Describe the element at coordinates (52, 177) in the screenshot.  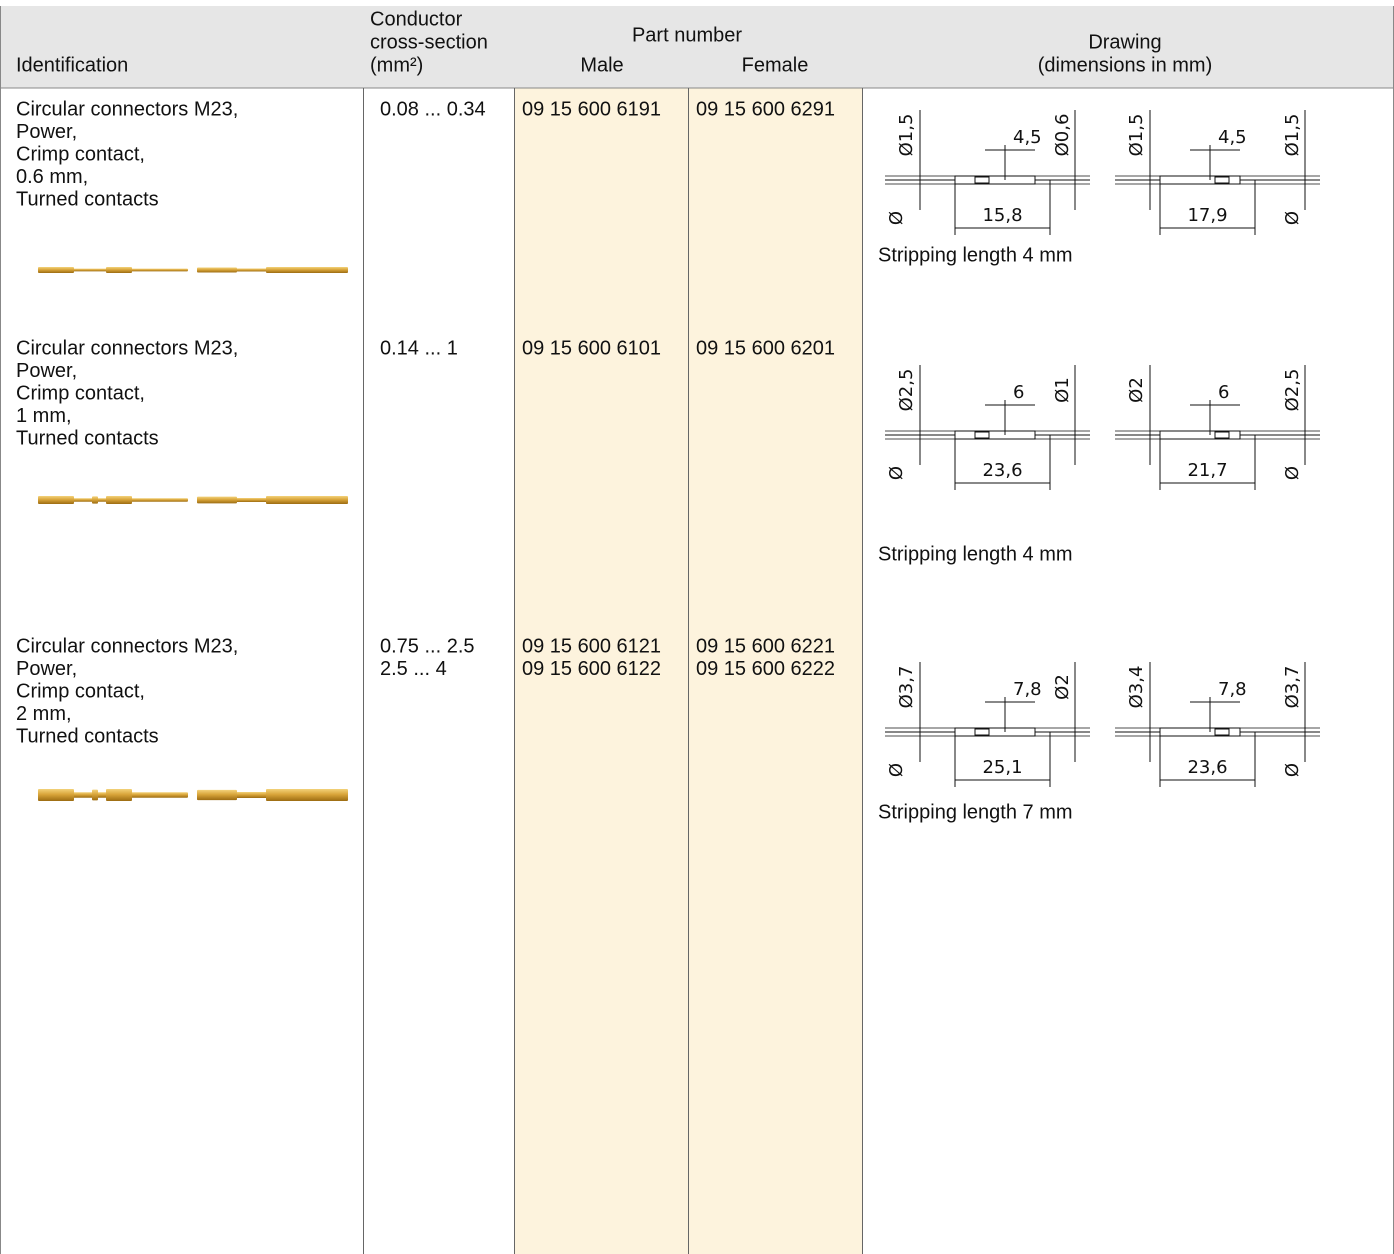
I see `identification-cell: 0.6 mm,` at that location.